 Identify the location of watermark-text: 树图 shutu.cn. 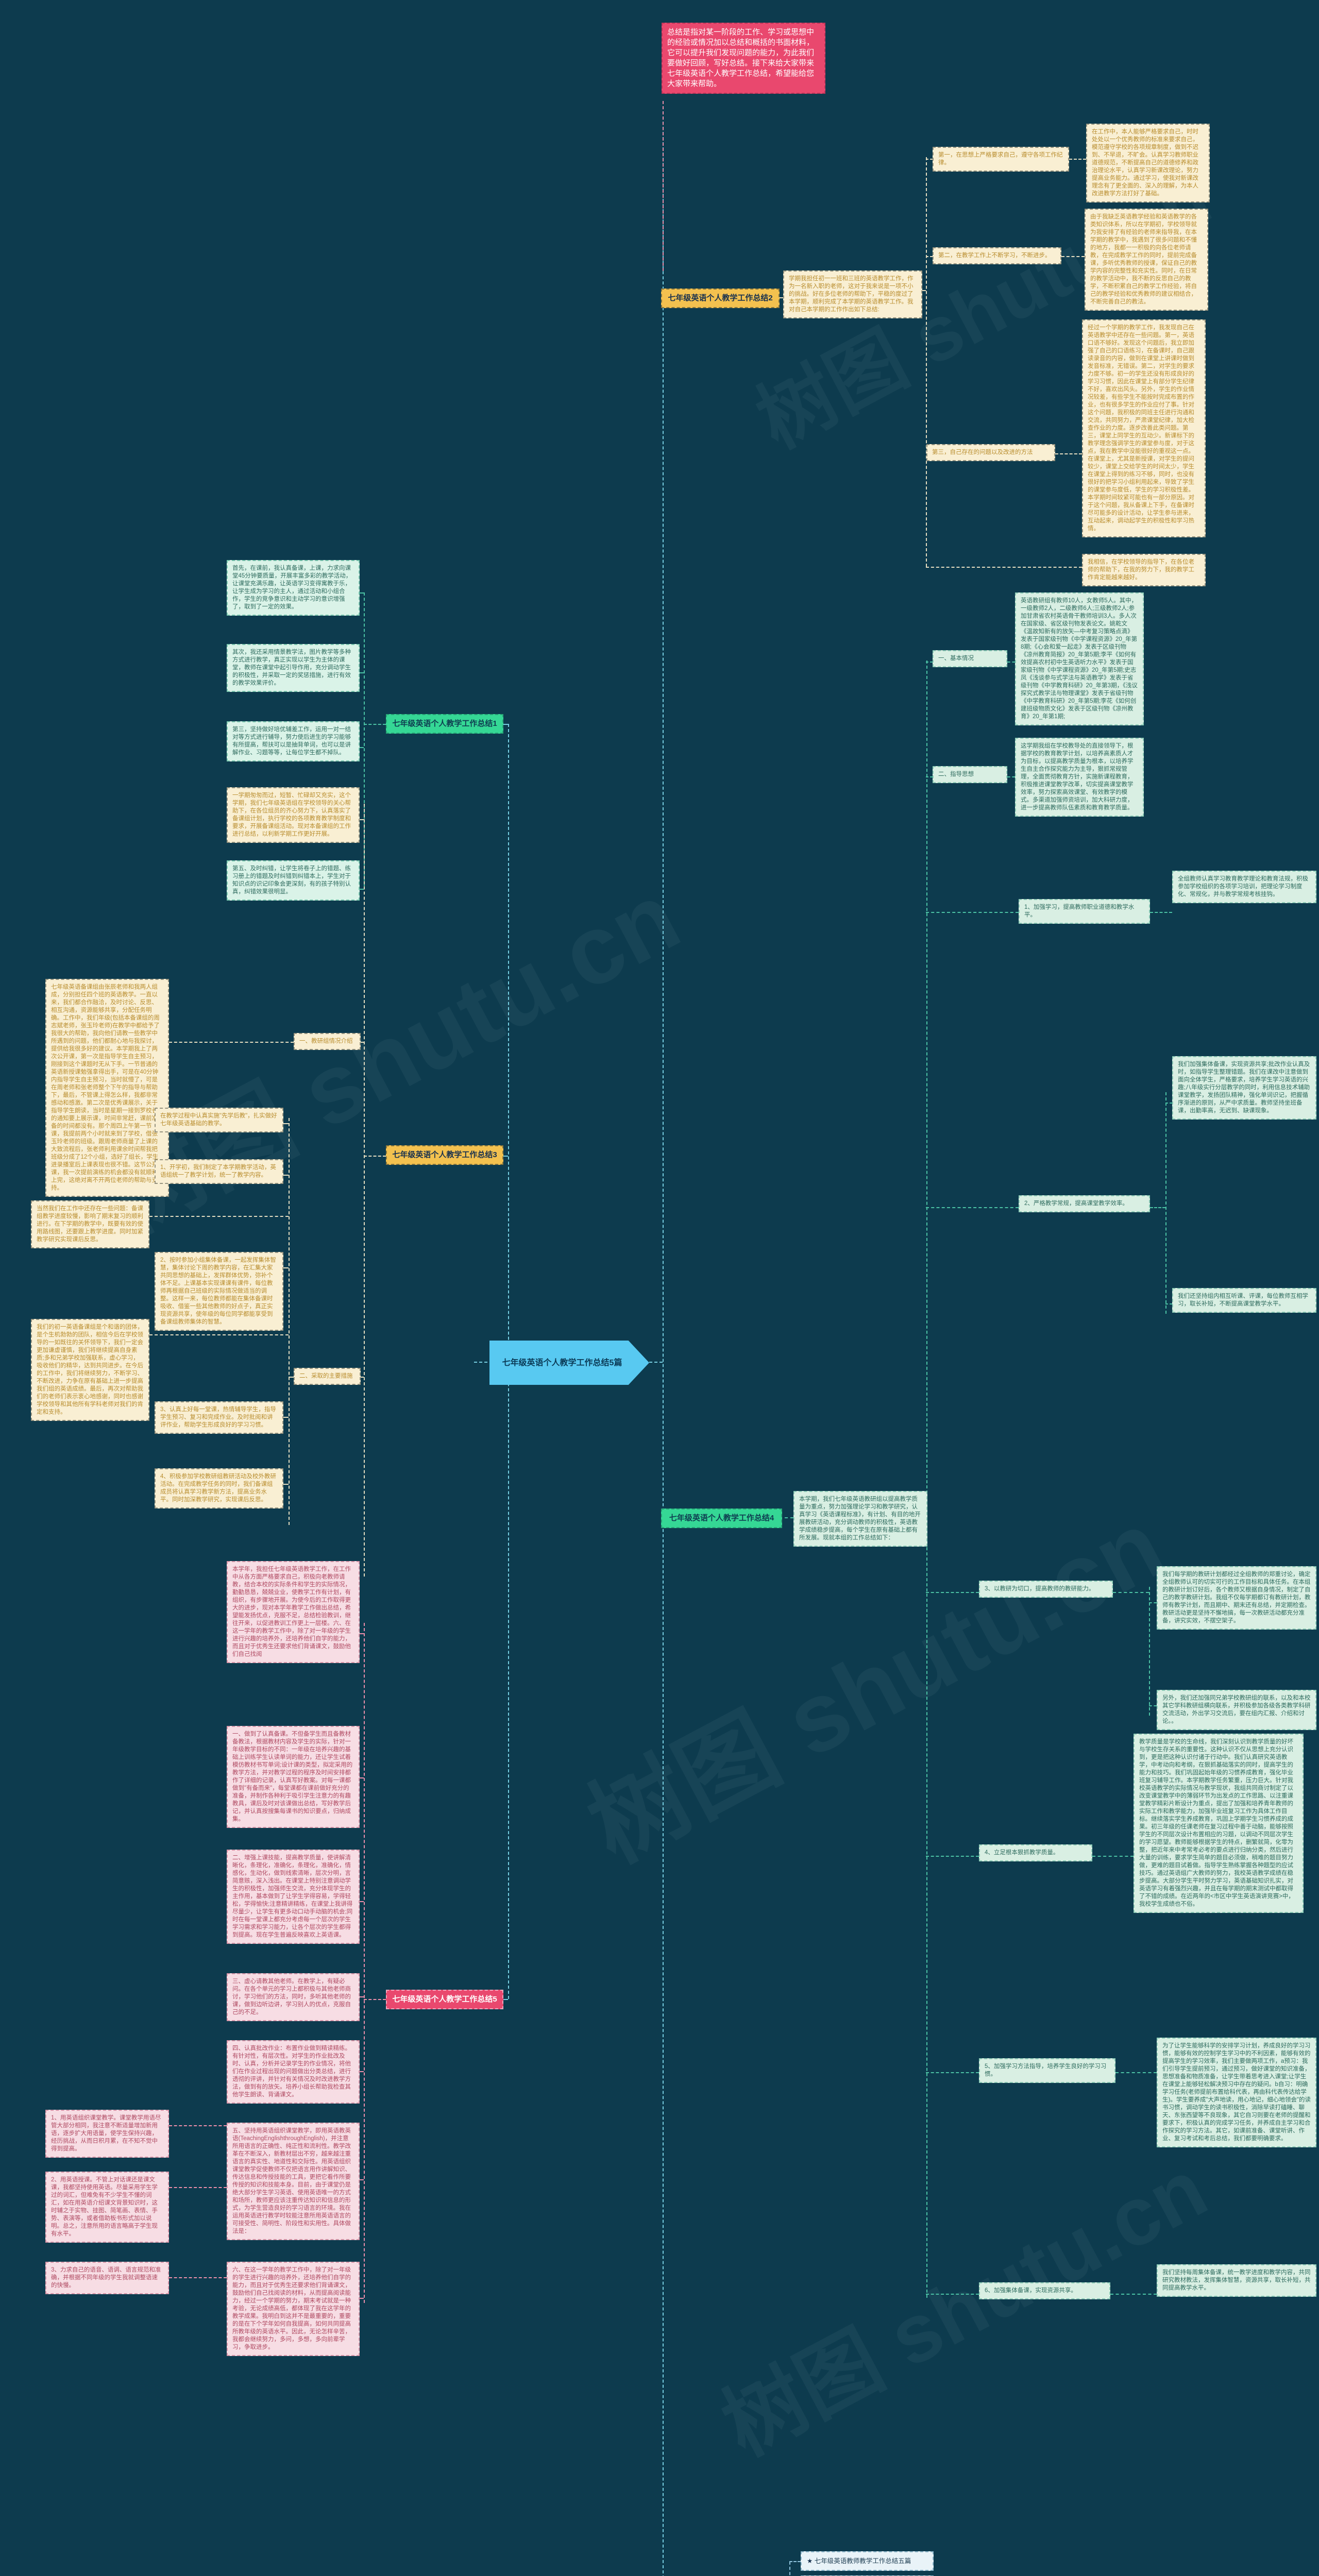
(392, 1057).